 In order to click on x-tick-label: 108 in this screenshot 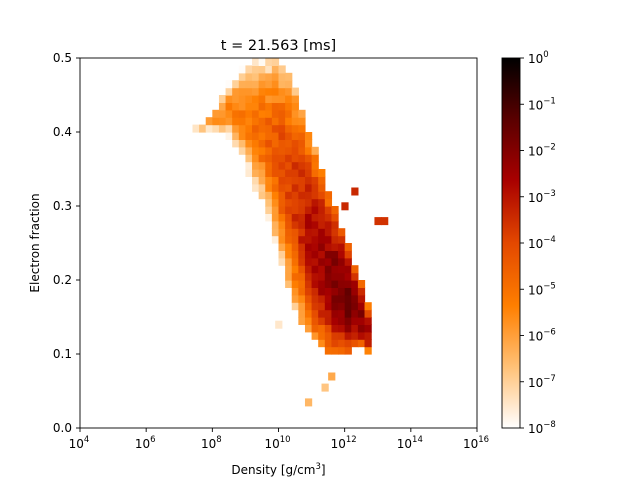, I will do `click(211, 443)`.